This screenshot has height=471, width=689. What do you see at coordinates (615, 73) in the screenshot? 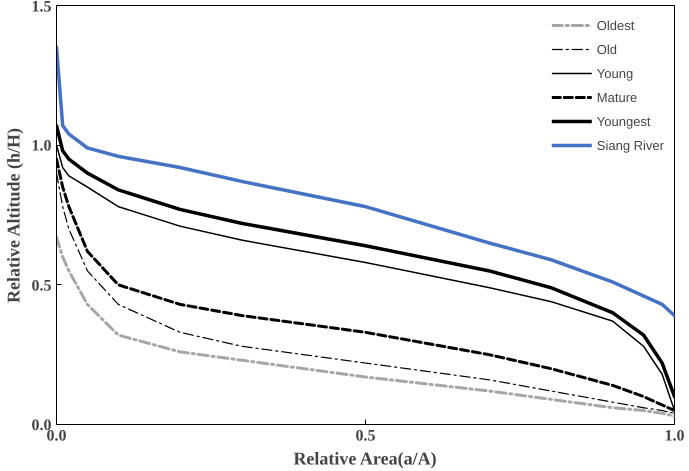
I see `legend-label: Young` at bounding box center [615, 73].